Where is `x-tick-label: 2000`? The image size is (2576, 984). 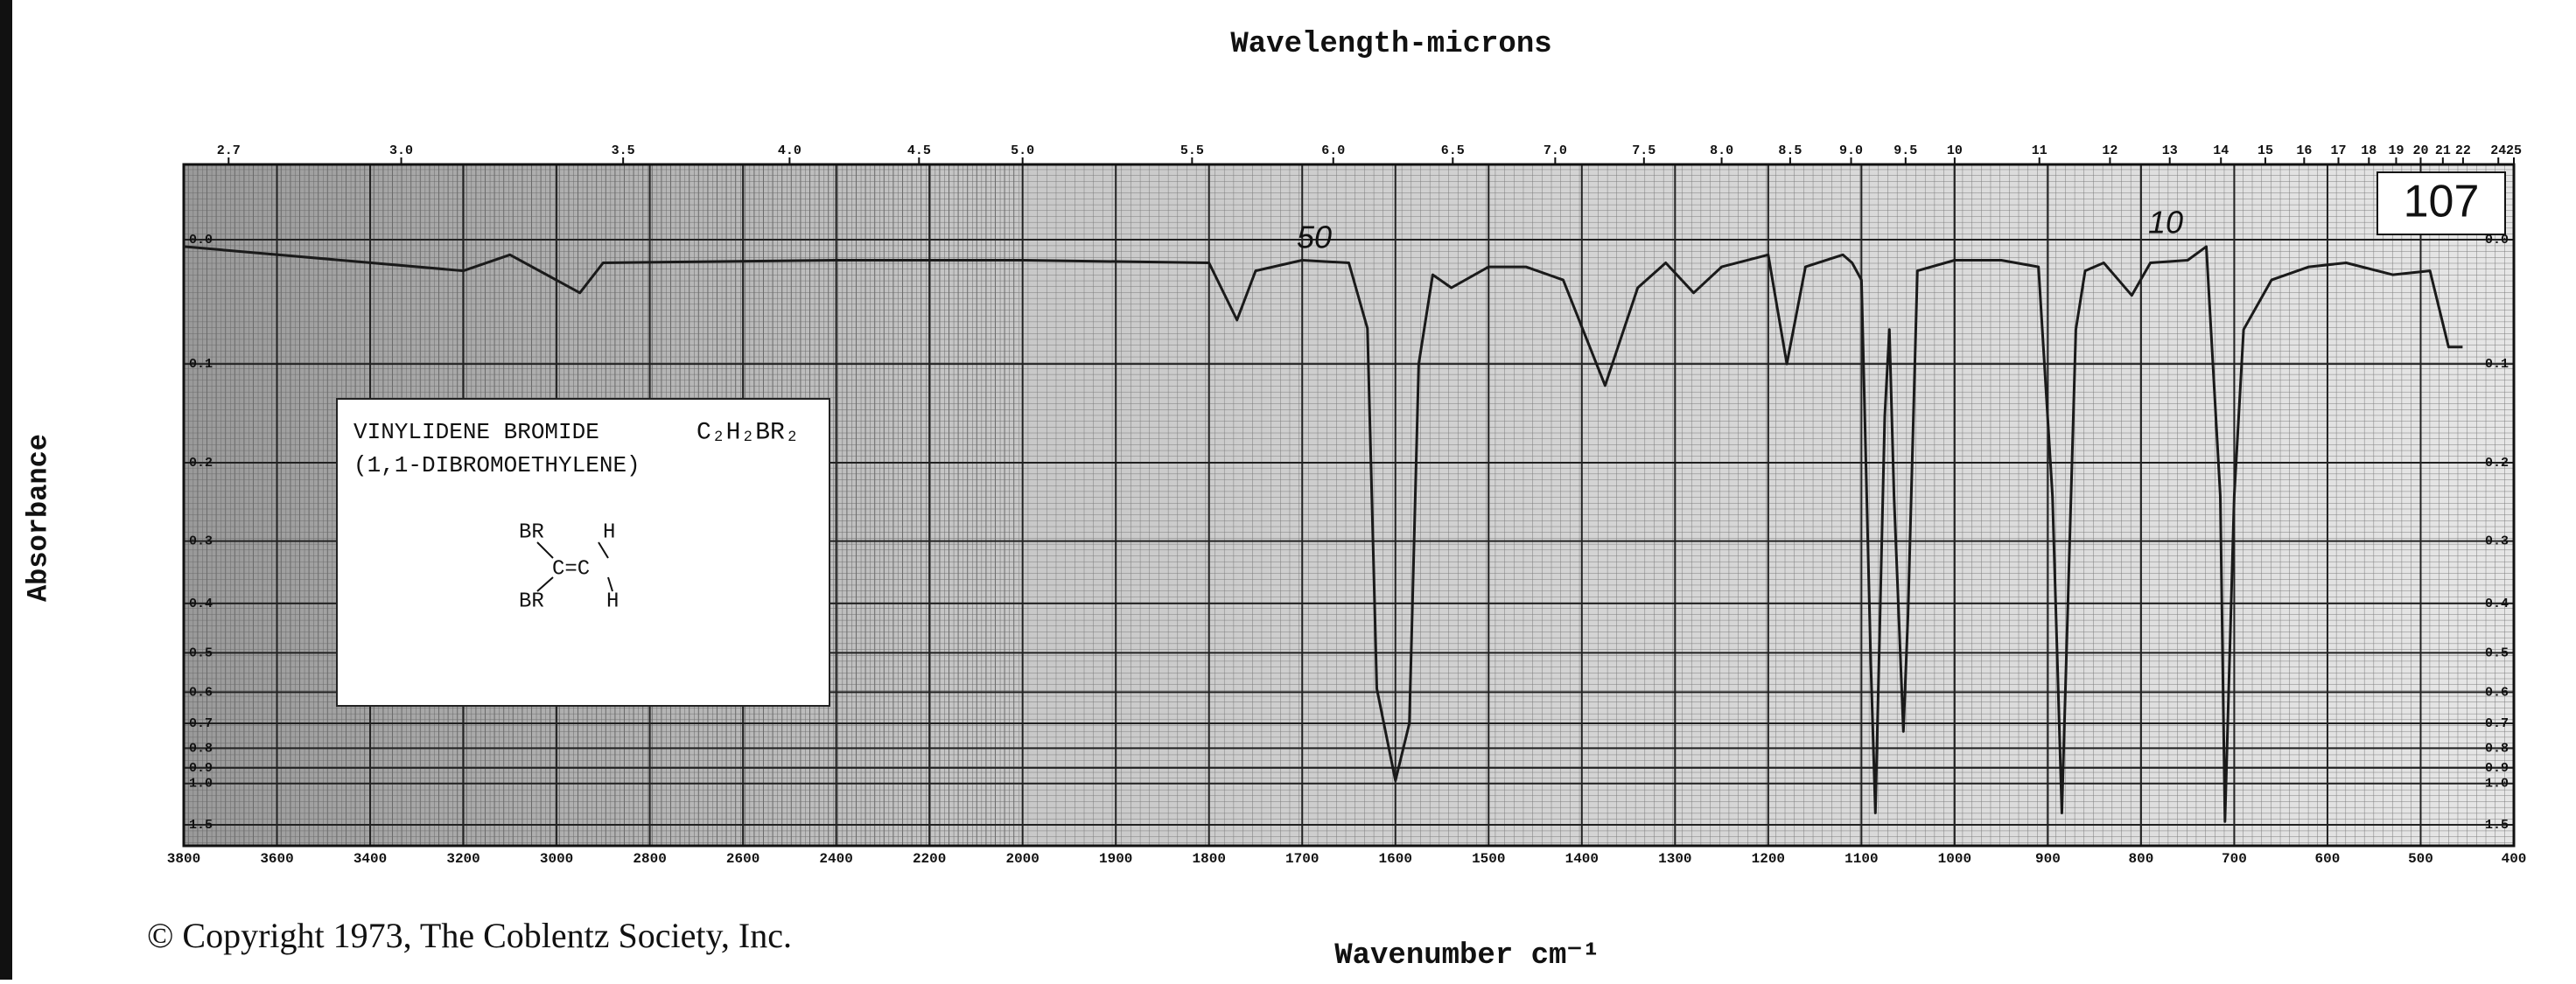 x-tick-label: 2000 is located at coordinates (1022, 859).